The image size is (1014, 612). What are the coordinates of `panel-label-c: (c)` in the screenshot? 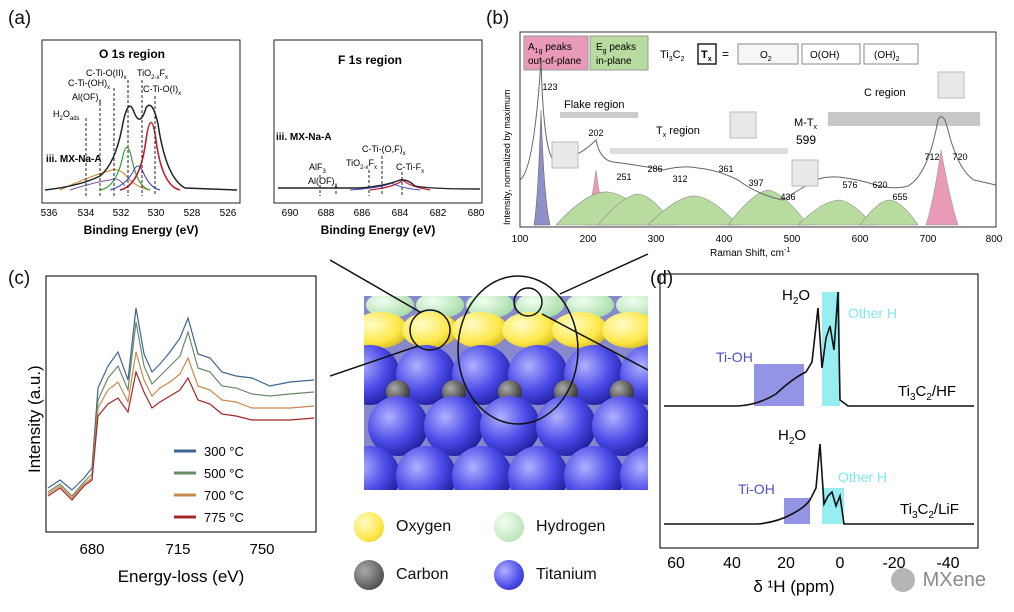 It's located at (19, 278).